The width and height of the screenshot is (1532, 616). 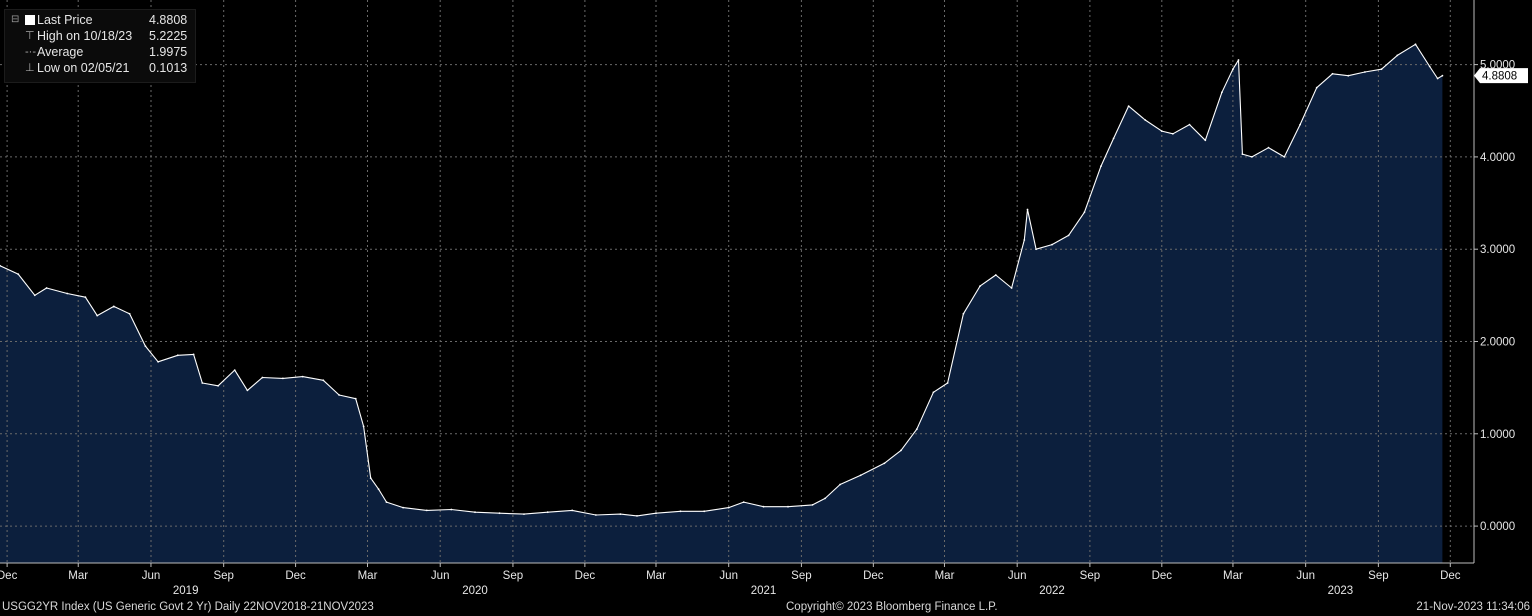 What do you see at coordinates (1473, 607) in the screenshot?
I see `footer-timestamp: 21-Nov-2023 11:34:06` at bounding box center [1473, 607].